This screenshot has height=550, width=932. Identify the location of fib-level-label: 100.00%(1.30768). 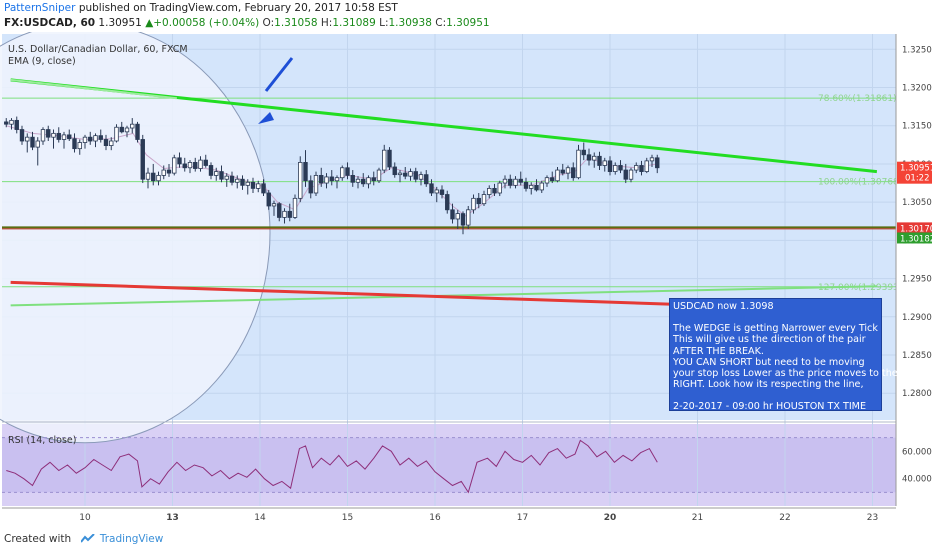
(860, 183).